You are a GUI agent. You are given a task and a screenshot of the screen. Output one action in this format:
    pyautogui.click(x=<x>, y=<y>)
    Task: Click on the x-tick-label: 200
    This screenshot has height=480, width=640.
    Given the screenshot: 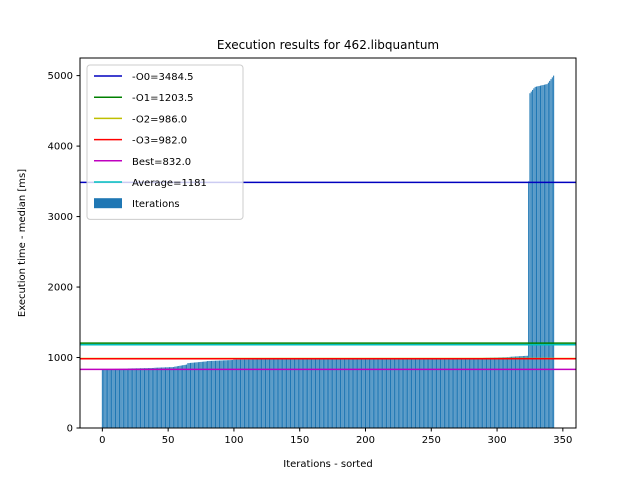 What is the action you would take?
    pyautogui.click(x=365, y=440)
    